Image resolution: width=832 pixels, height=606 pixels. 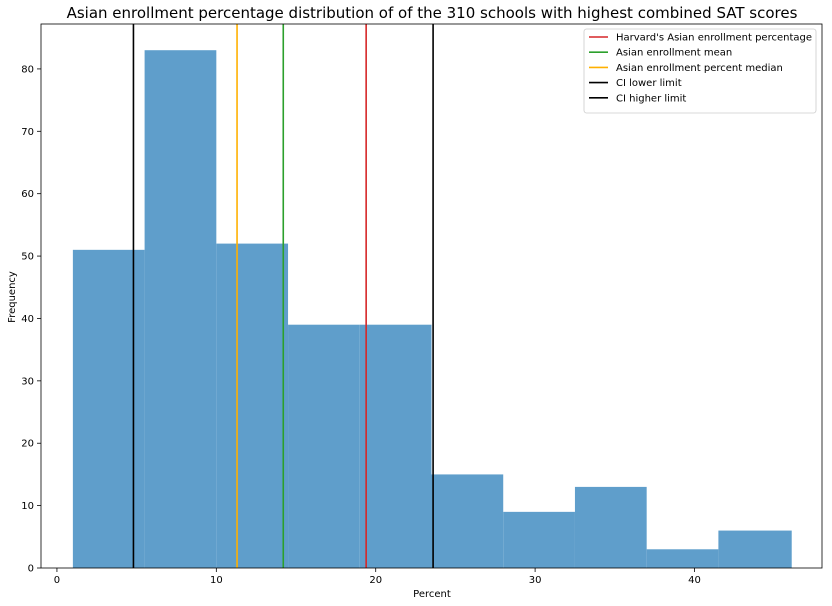 What do you see at coordinates (27, 381) in the screenshot?
I see `y-tick-label: 30` at bounding box center [27, 381].